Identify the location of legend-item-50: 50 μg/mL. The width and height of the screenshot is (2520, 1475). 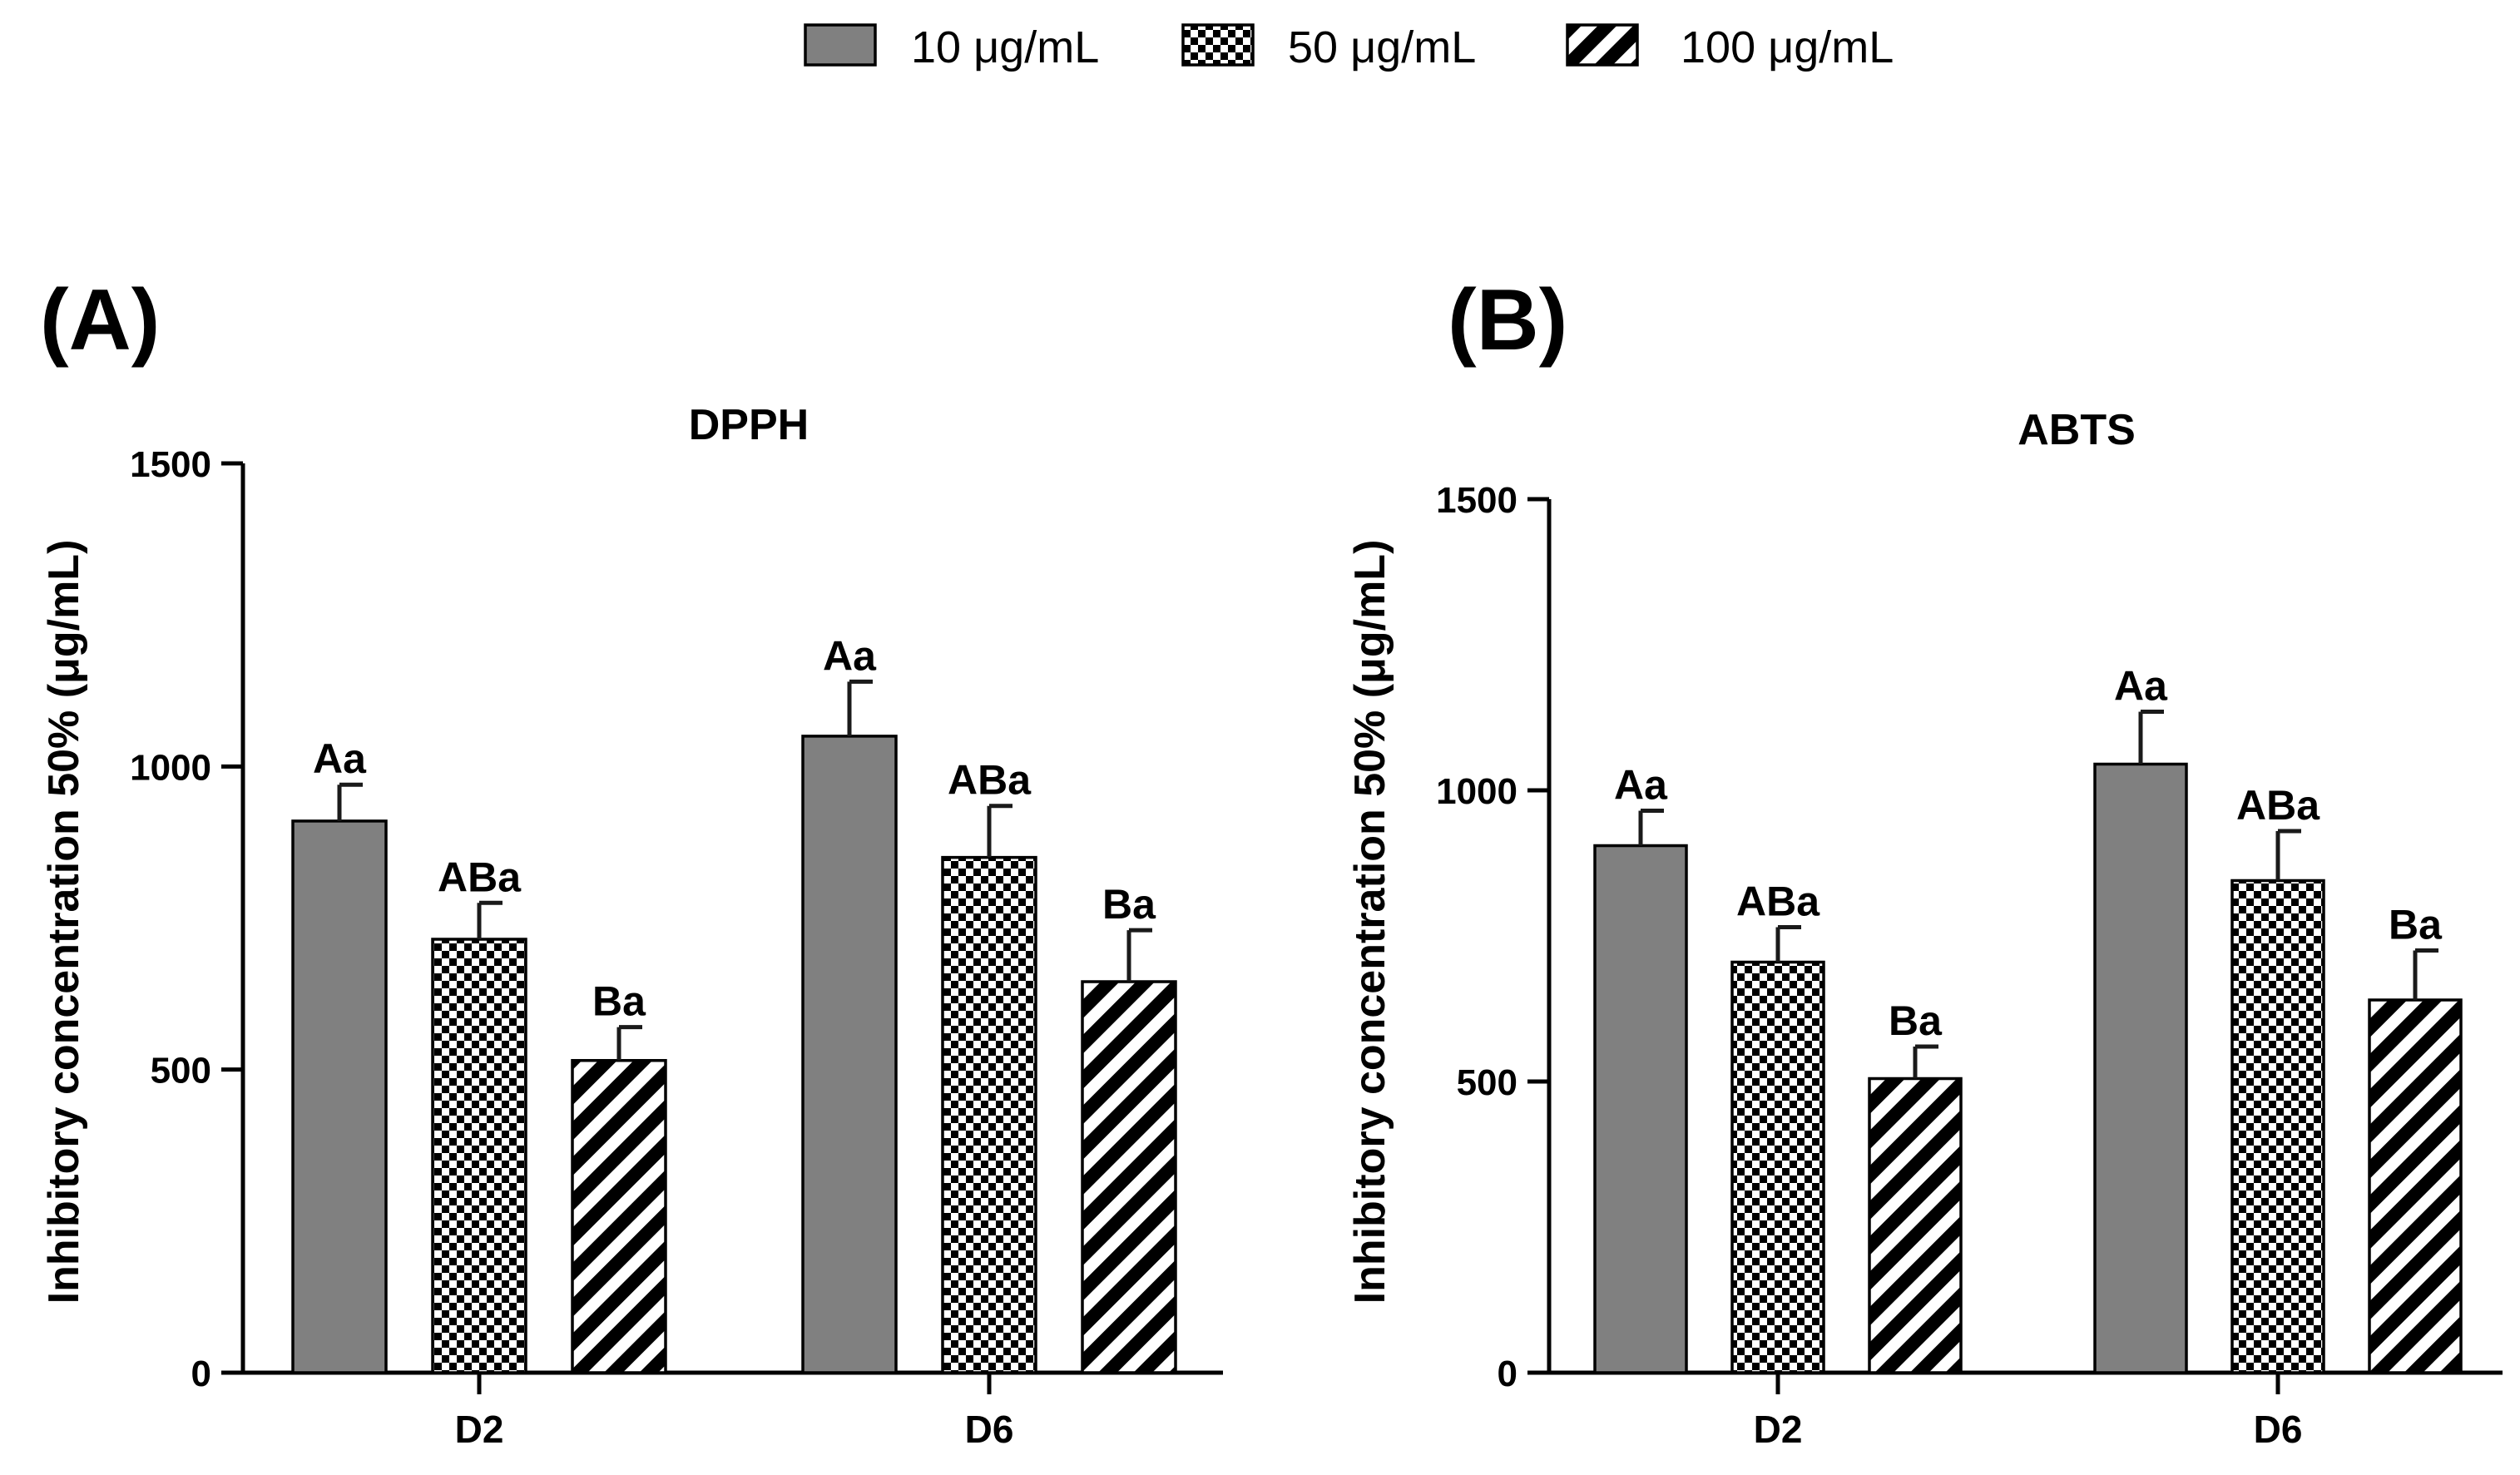
(1328, 47).